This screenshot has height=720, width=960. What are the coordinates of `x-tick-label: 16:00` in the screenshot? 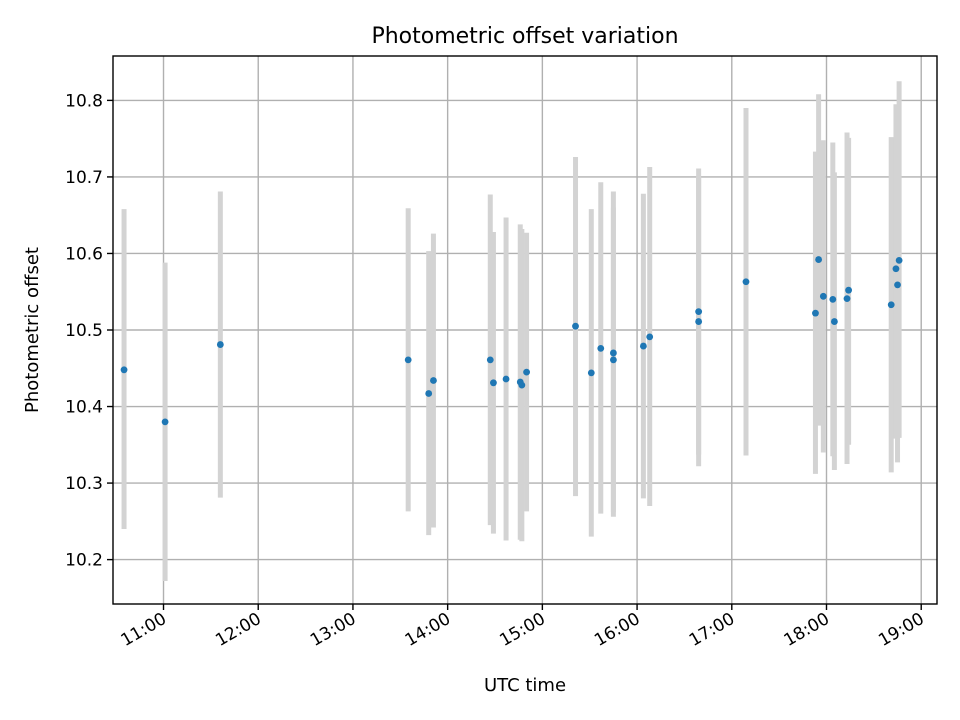 It's located at (617, 630).